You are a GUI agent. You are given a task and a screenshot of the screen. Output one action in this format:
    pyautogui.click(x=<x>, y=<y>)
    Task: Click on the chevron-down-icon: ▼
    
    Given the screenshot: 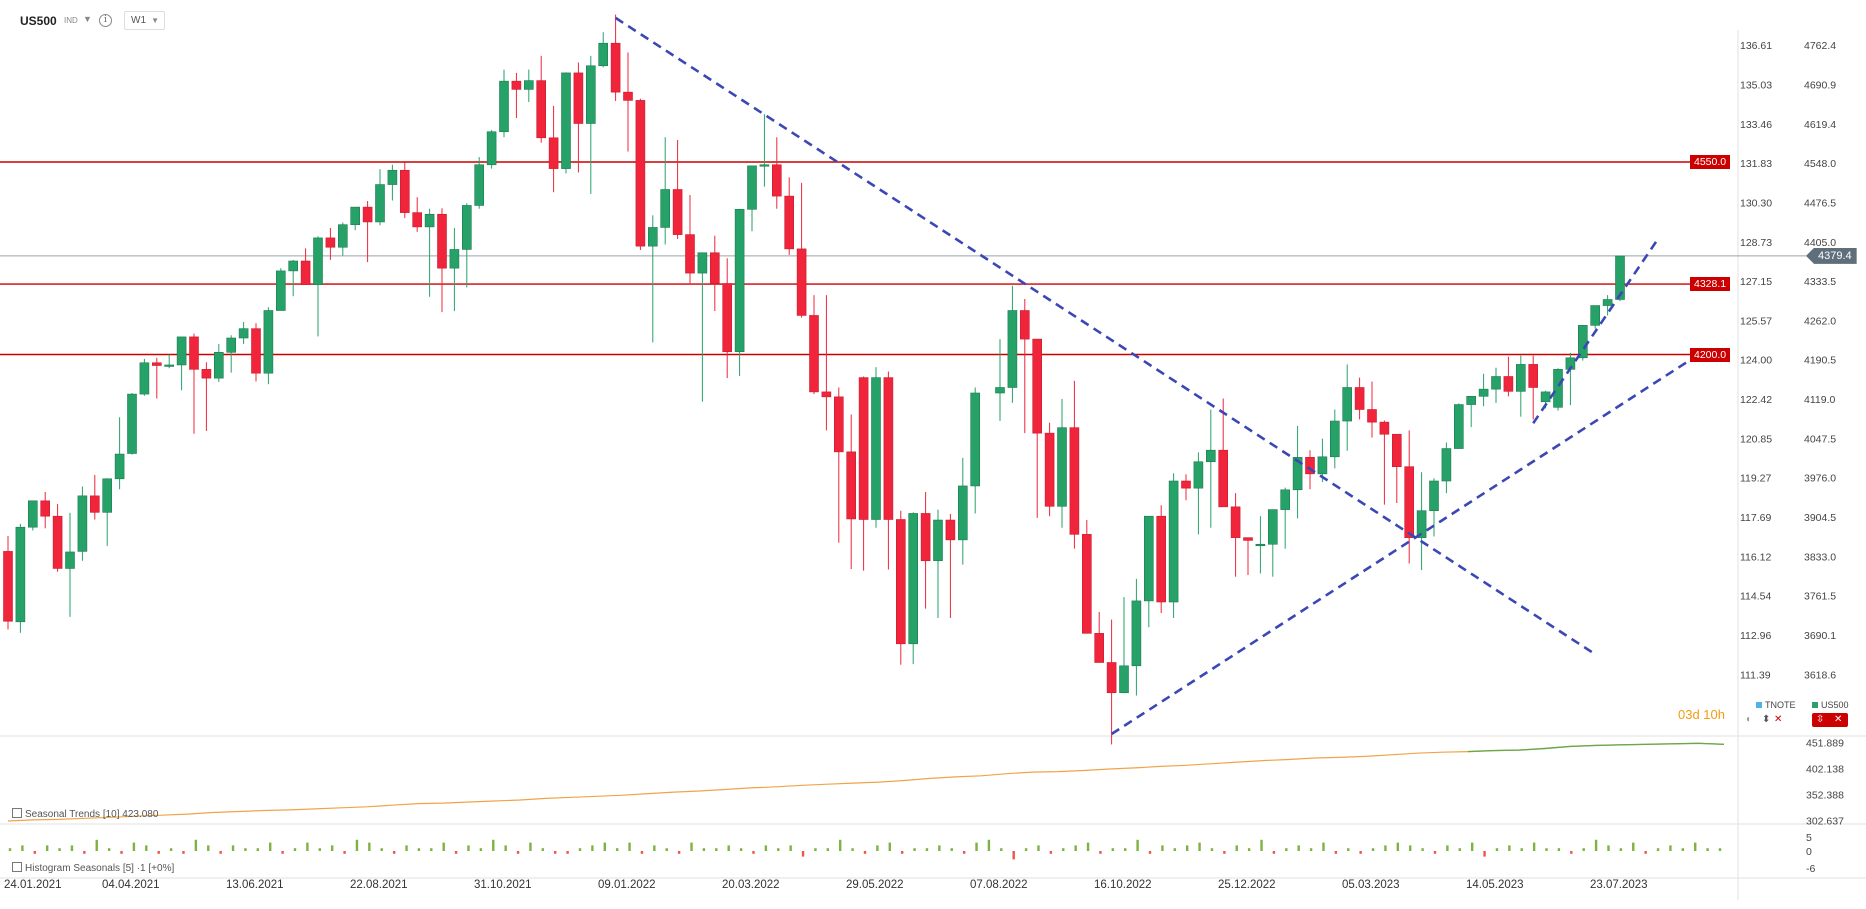 What is the action you would take?
    pyautogui.click(x=87, y=19)
    